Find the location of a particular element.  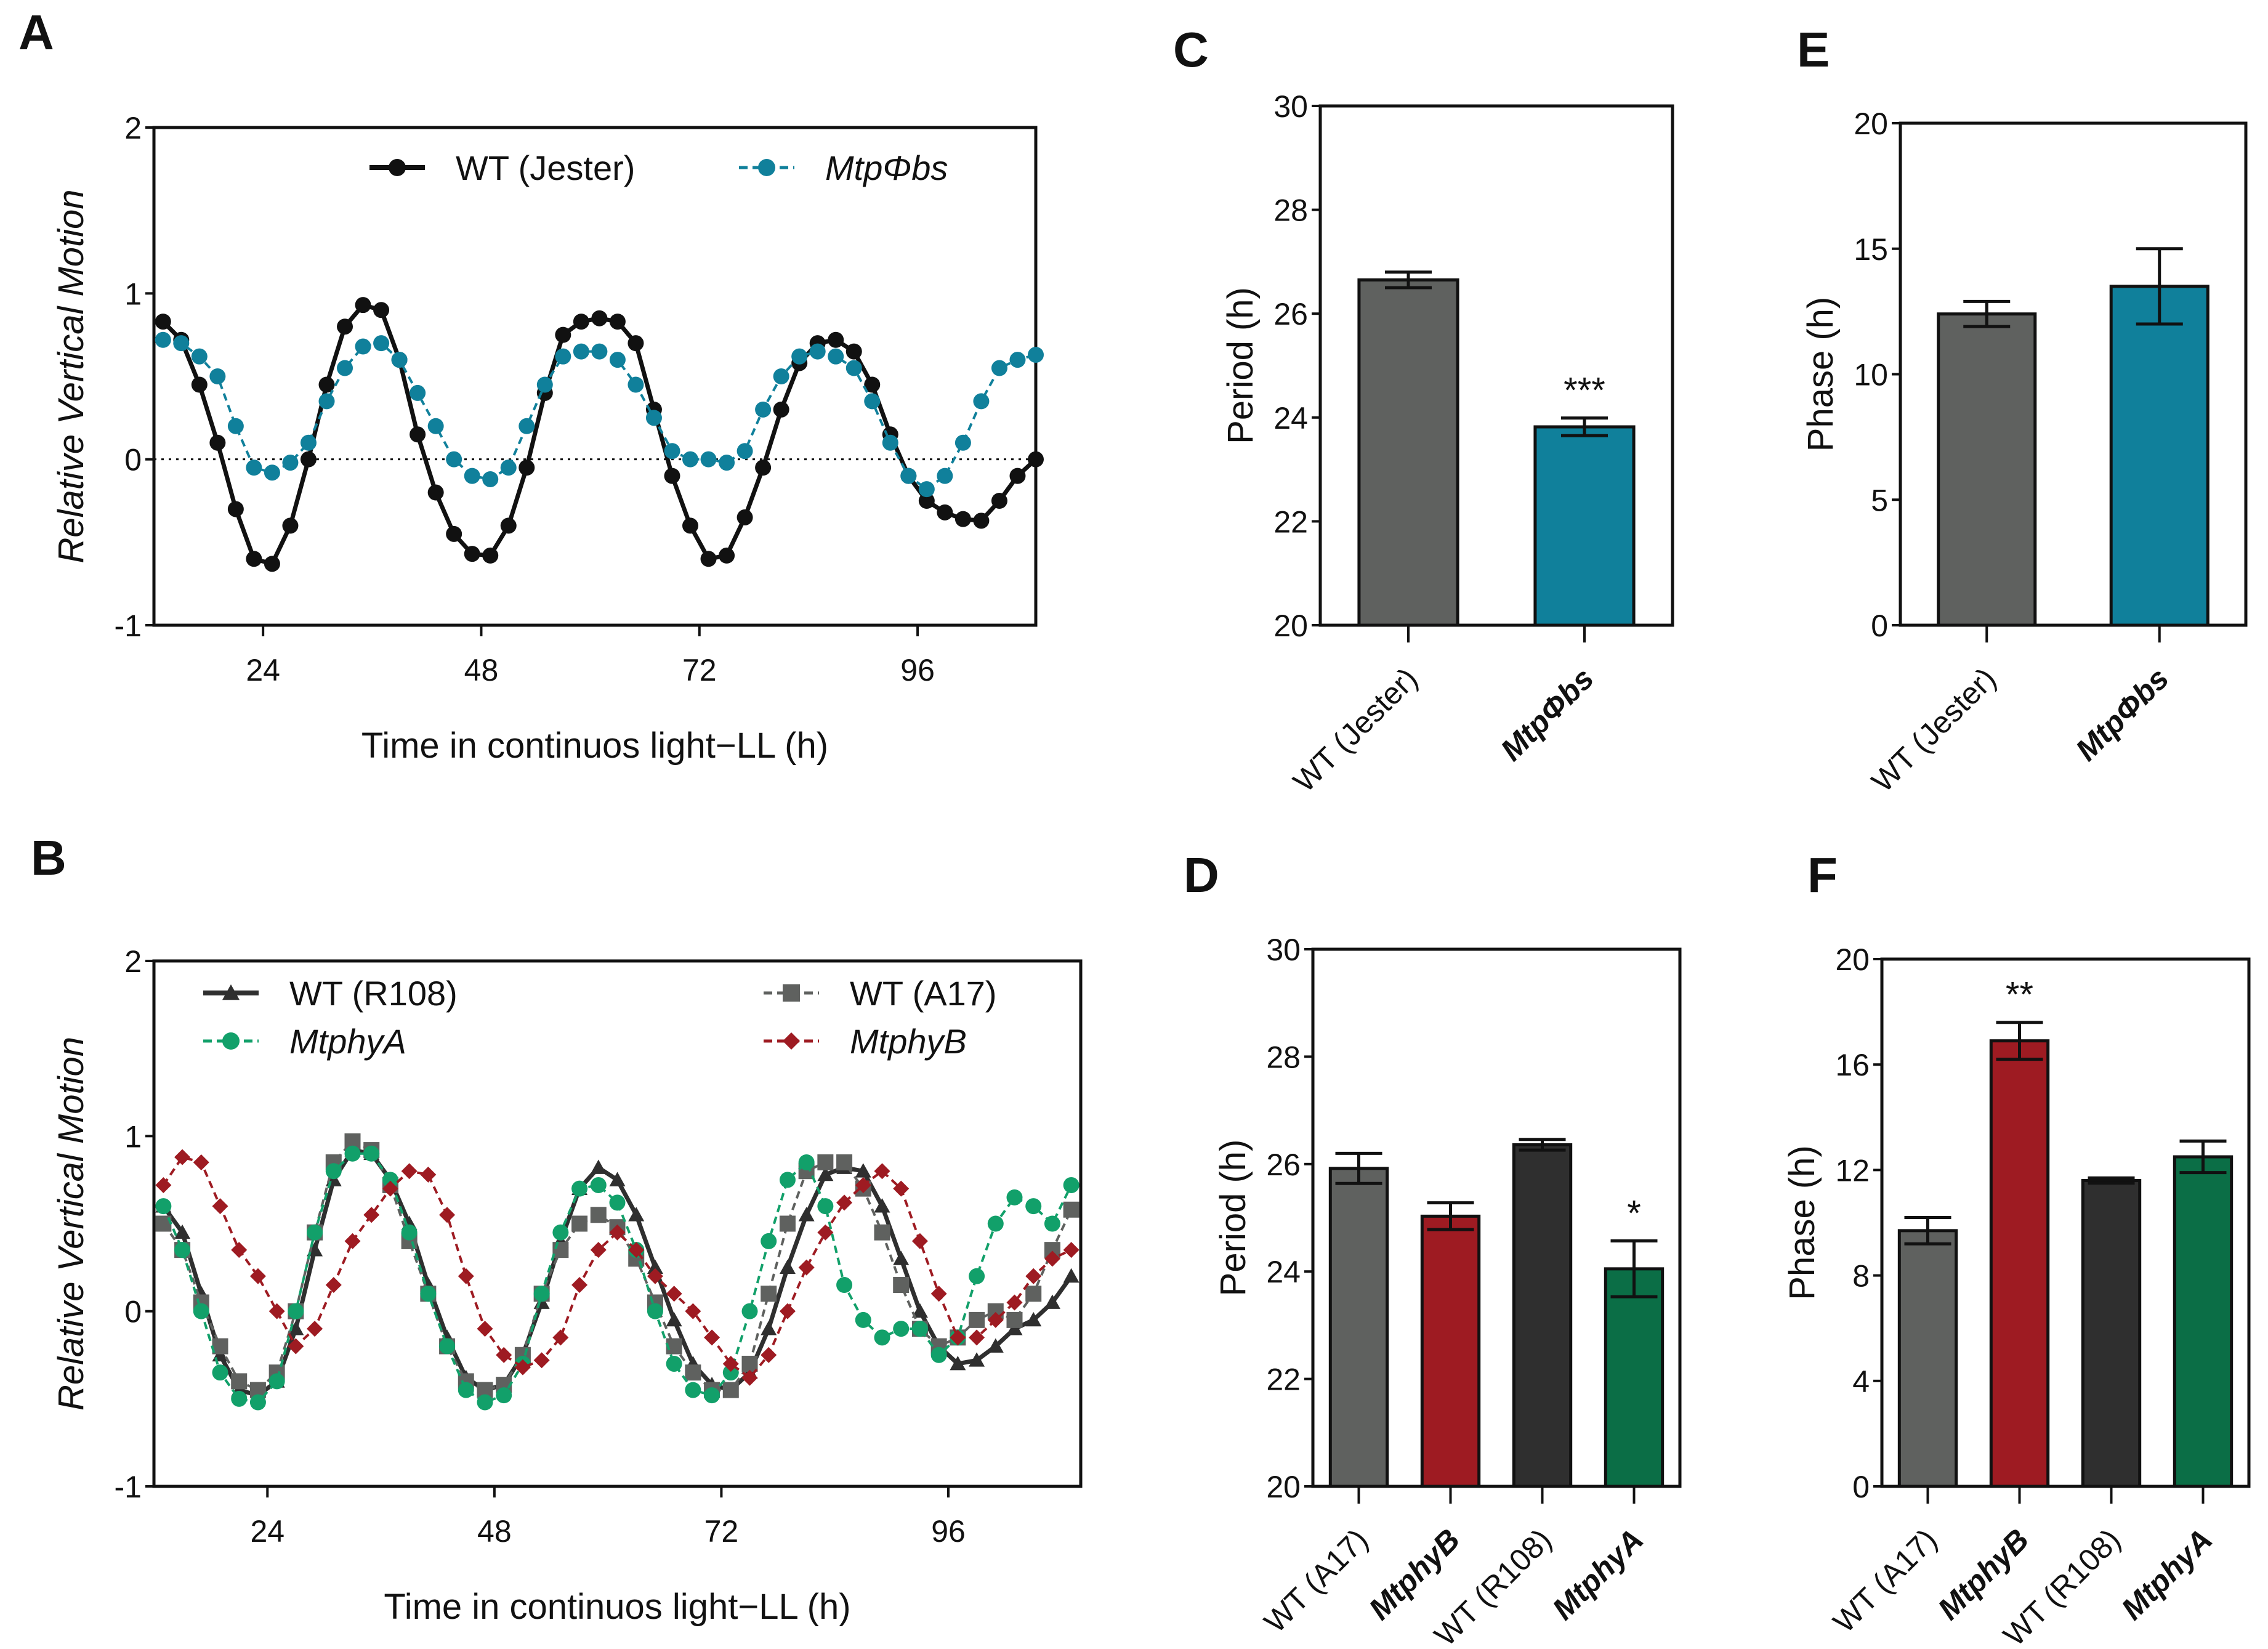

x-category-label: WT (Jester) is located at coordinates (1355, 730).